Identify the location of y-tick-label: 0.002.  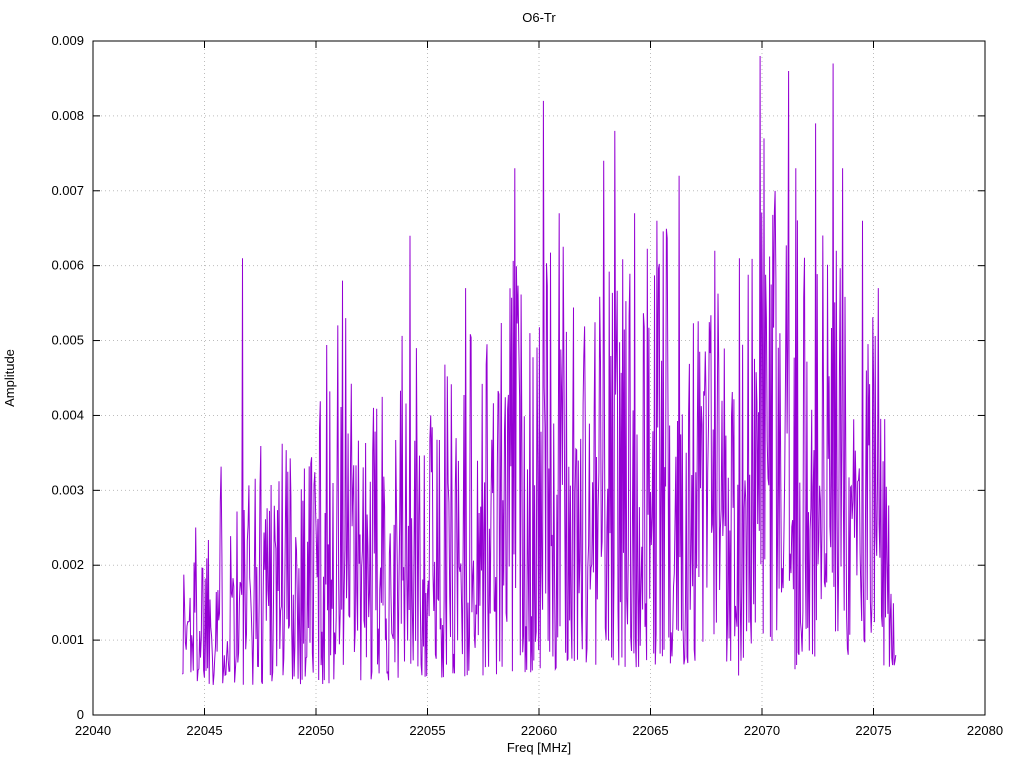
(67, 564).